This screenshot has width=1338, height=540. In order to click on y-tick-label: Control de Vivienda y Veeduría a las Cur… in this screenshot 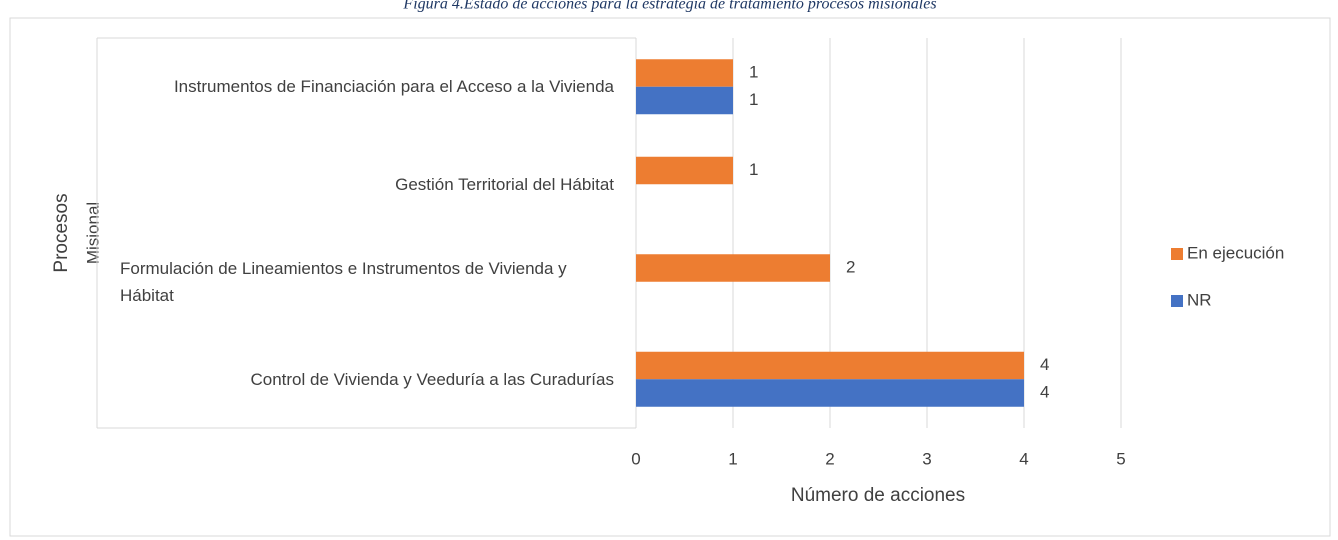, I will do `click(432, 379)`.